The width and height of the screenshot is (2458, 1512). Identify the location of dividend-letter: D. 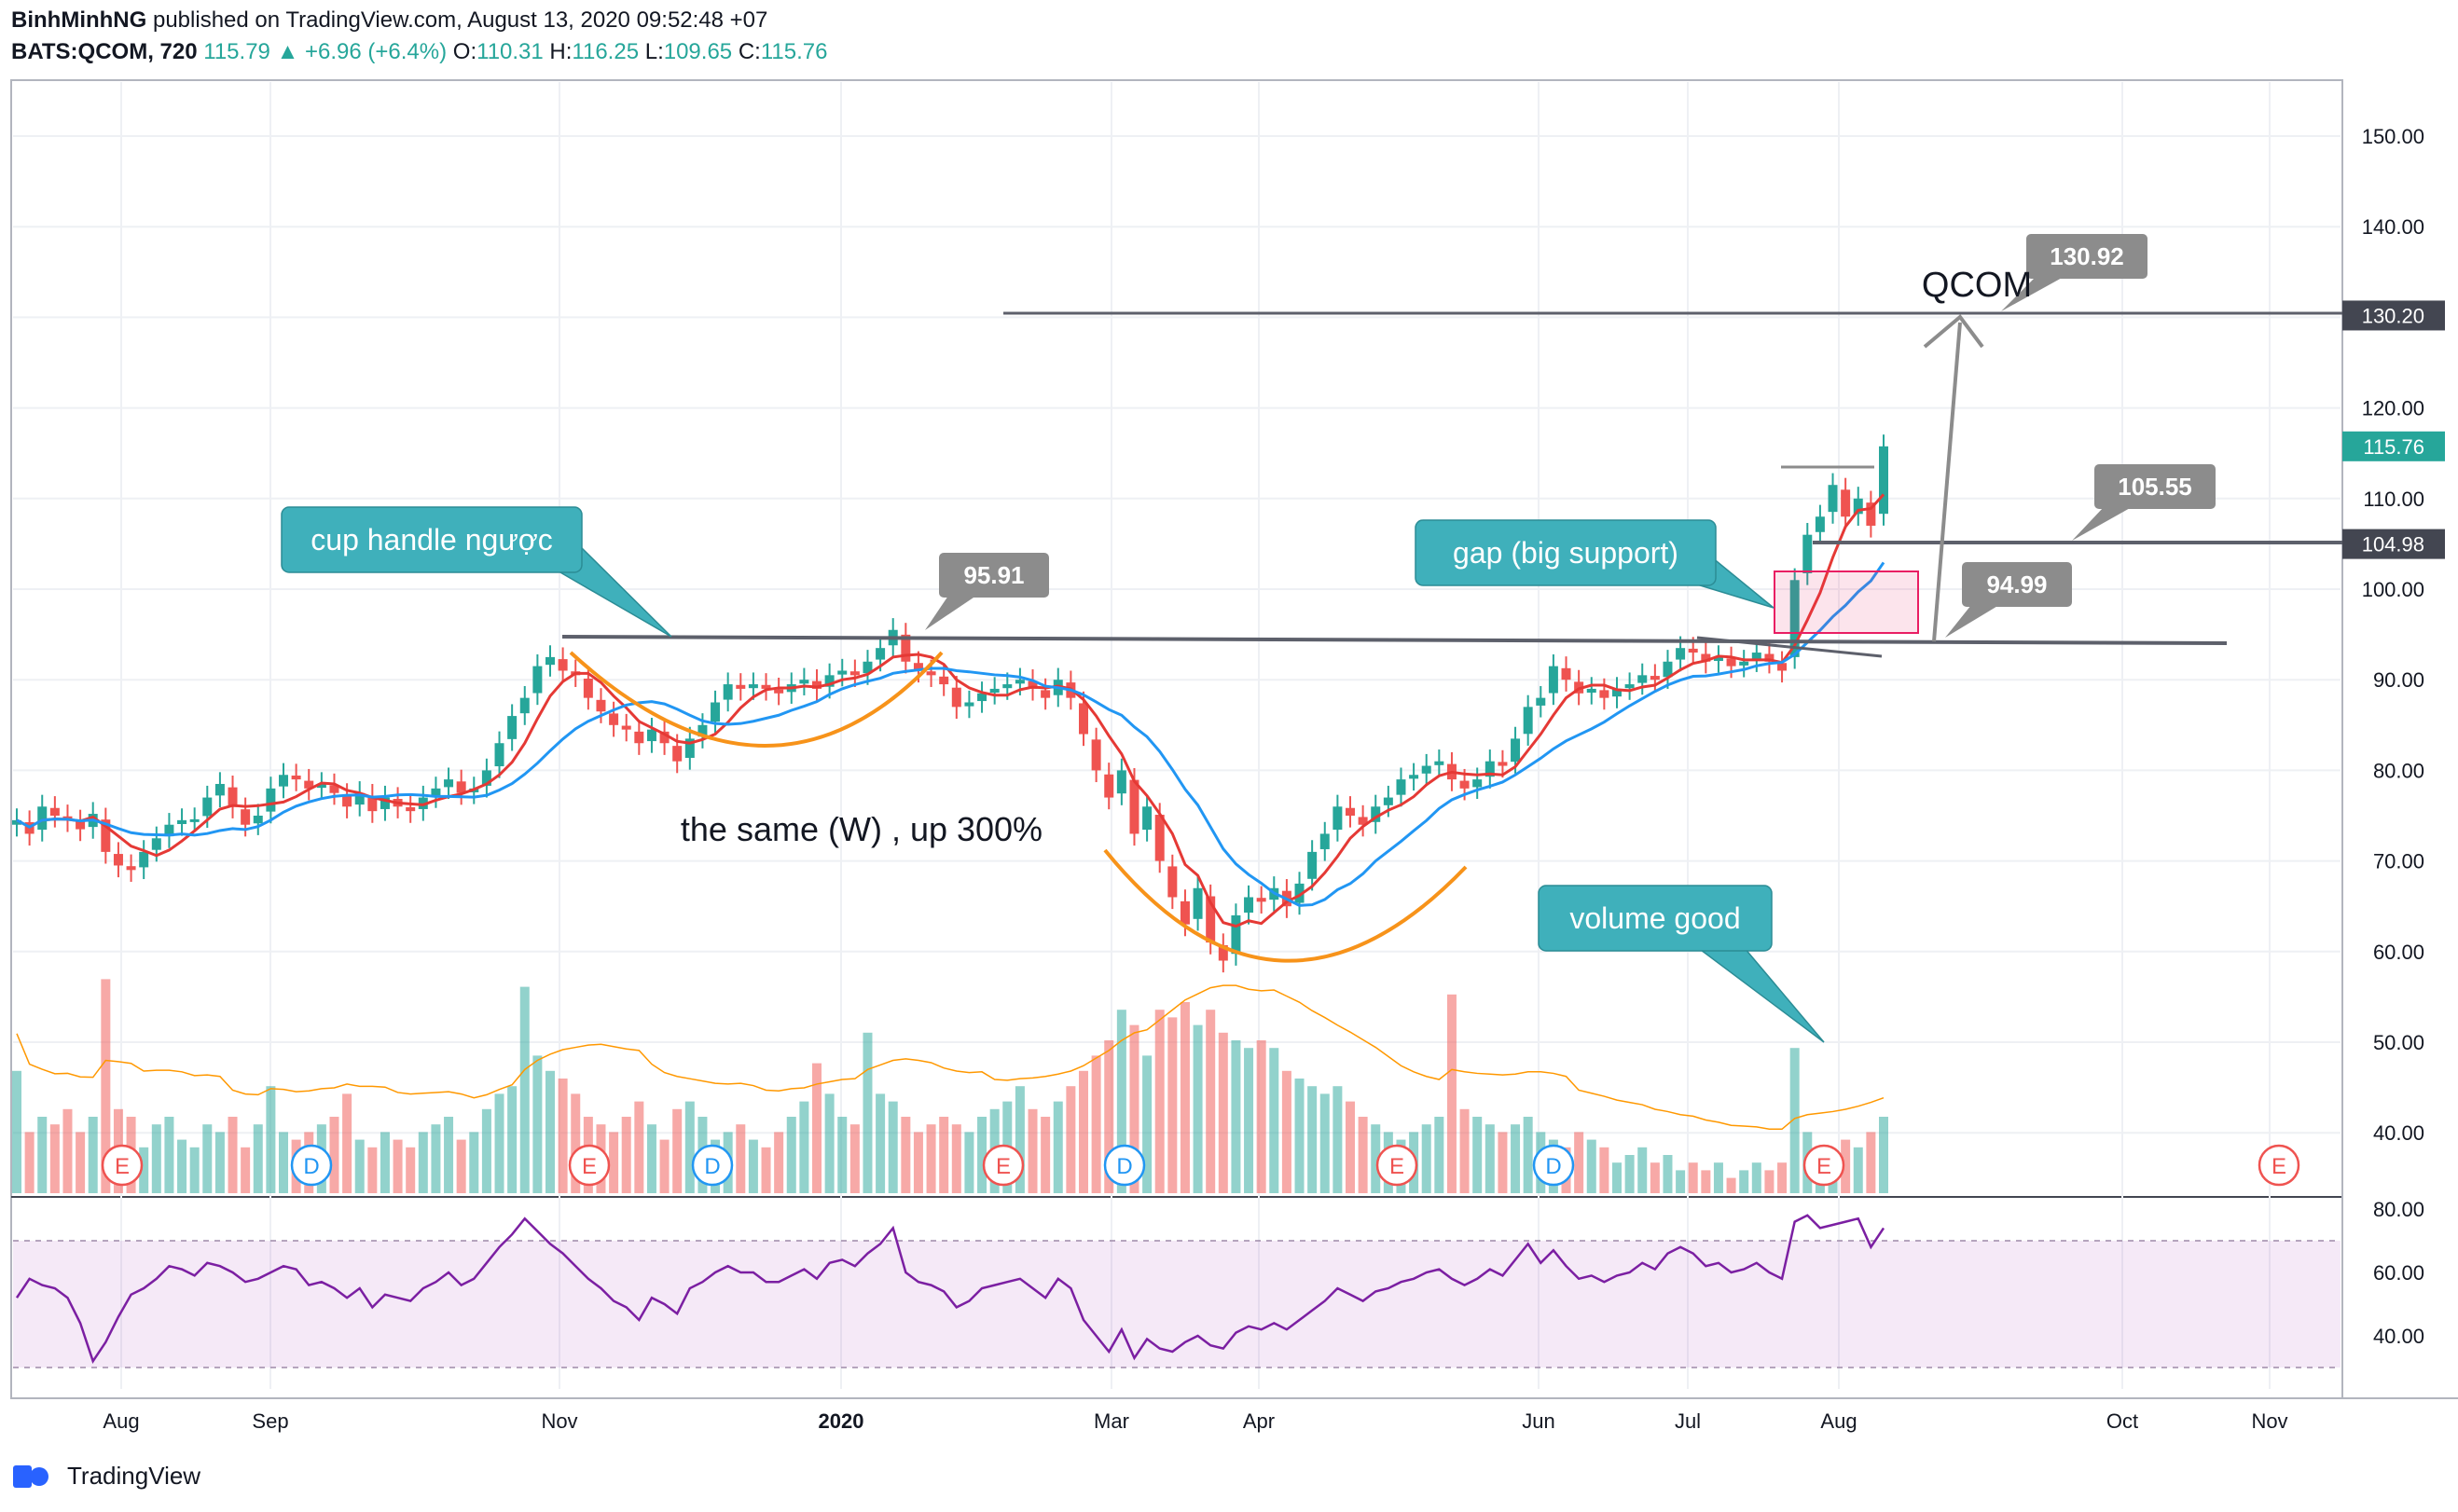
(311, 1167).